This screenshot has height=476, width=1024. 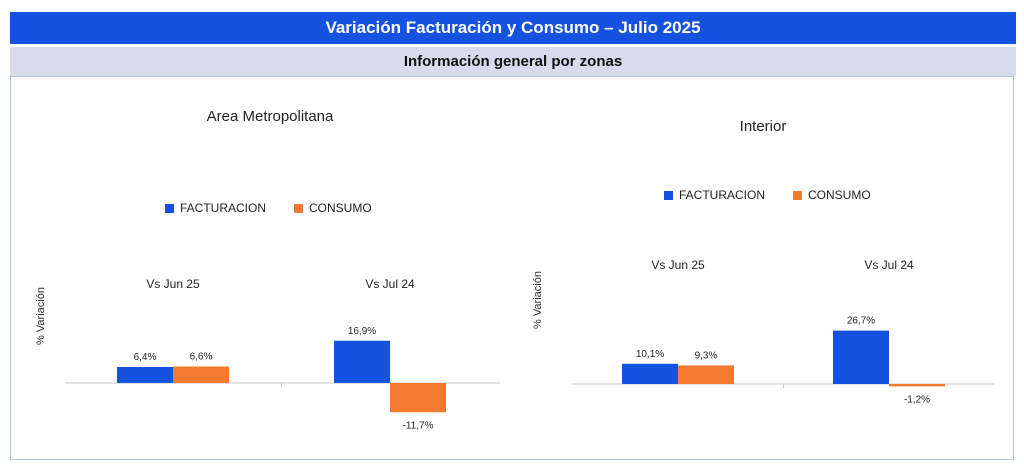 I want to click on report-subtitle: Información general por zonas, so click(x=513, y=61).